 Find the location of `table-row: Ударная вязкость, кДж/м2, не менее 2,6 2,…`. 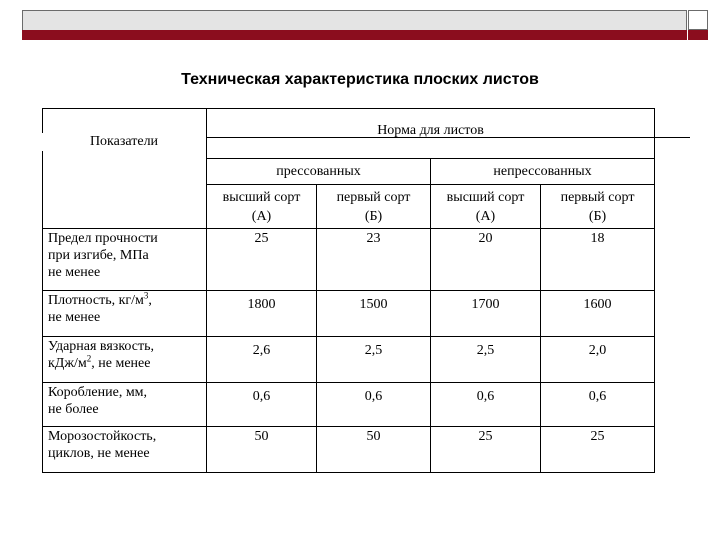

table-row: Ударная вязкость, кДж/м2, не менее 2,6 2,… is located at coordinates (349, 359).